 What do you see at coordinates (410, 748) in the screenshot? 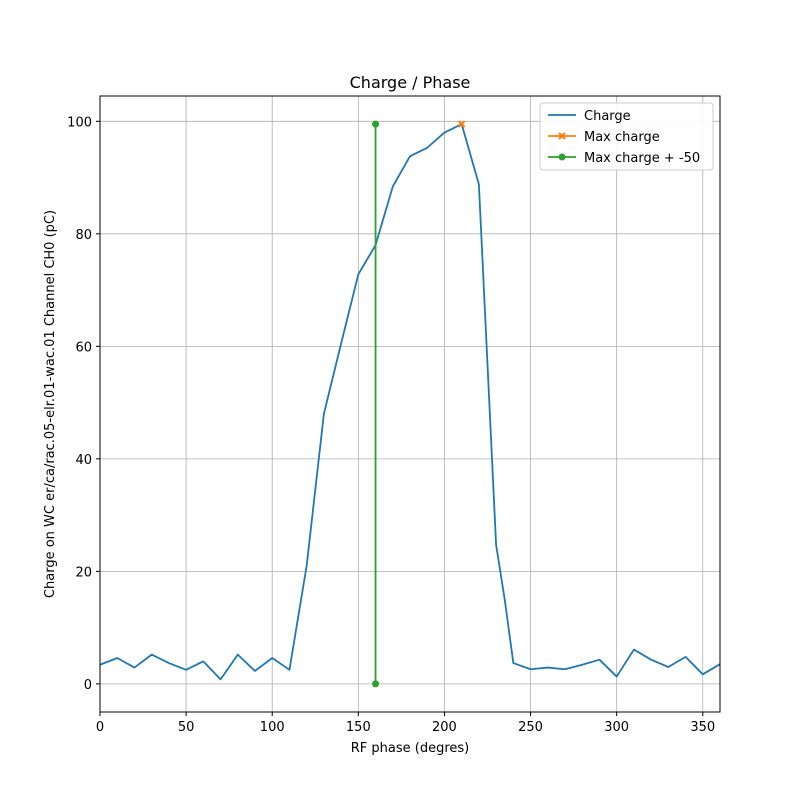
I see `x-axis-label: RF phase (degres)` at bounding box center [410, 748].